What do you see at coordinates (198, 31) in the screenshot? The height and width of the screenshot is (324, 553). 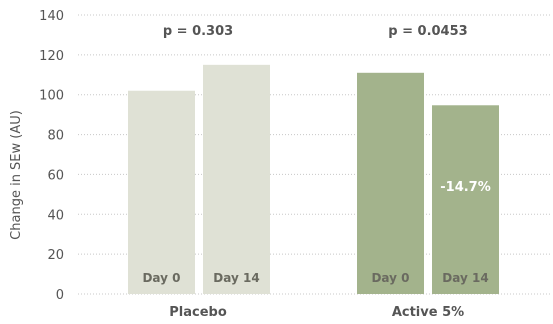 I see `p-value-label: p = 0.303` at bounding box center [198, 31].